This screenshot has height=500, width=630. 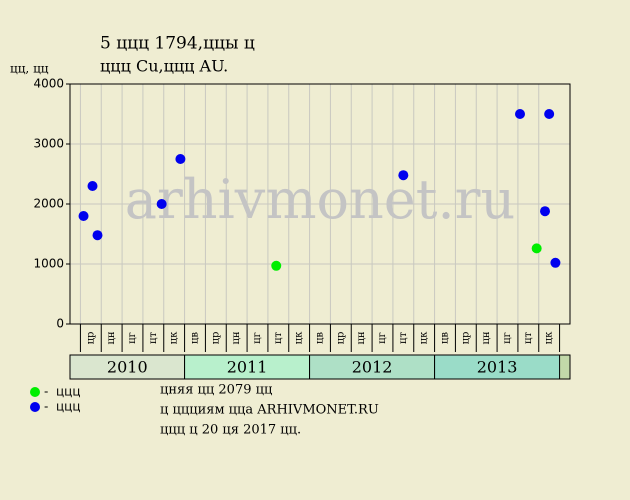 I want to click on y-tick-label: 1000, so click(x=48, y=264).